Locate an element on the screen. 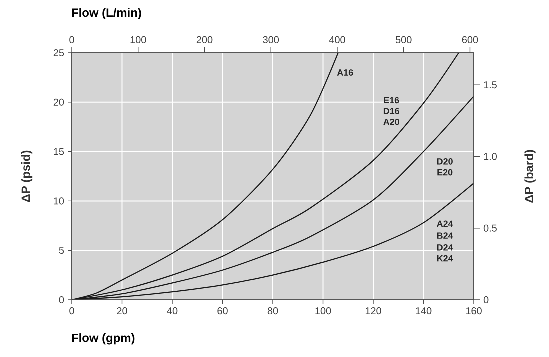  x2-tick-label: 600 is located at coordinates (470, 40).